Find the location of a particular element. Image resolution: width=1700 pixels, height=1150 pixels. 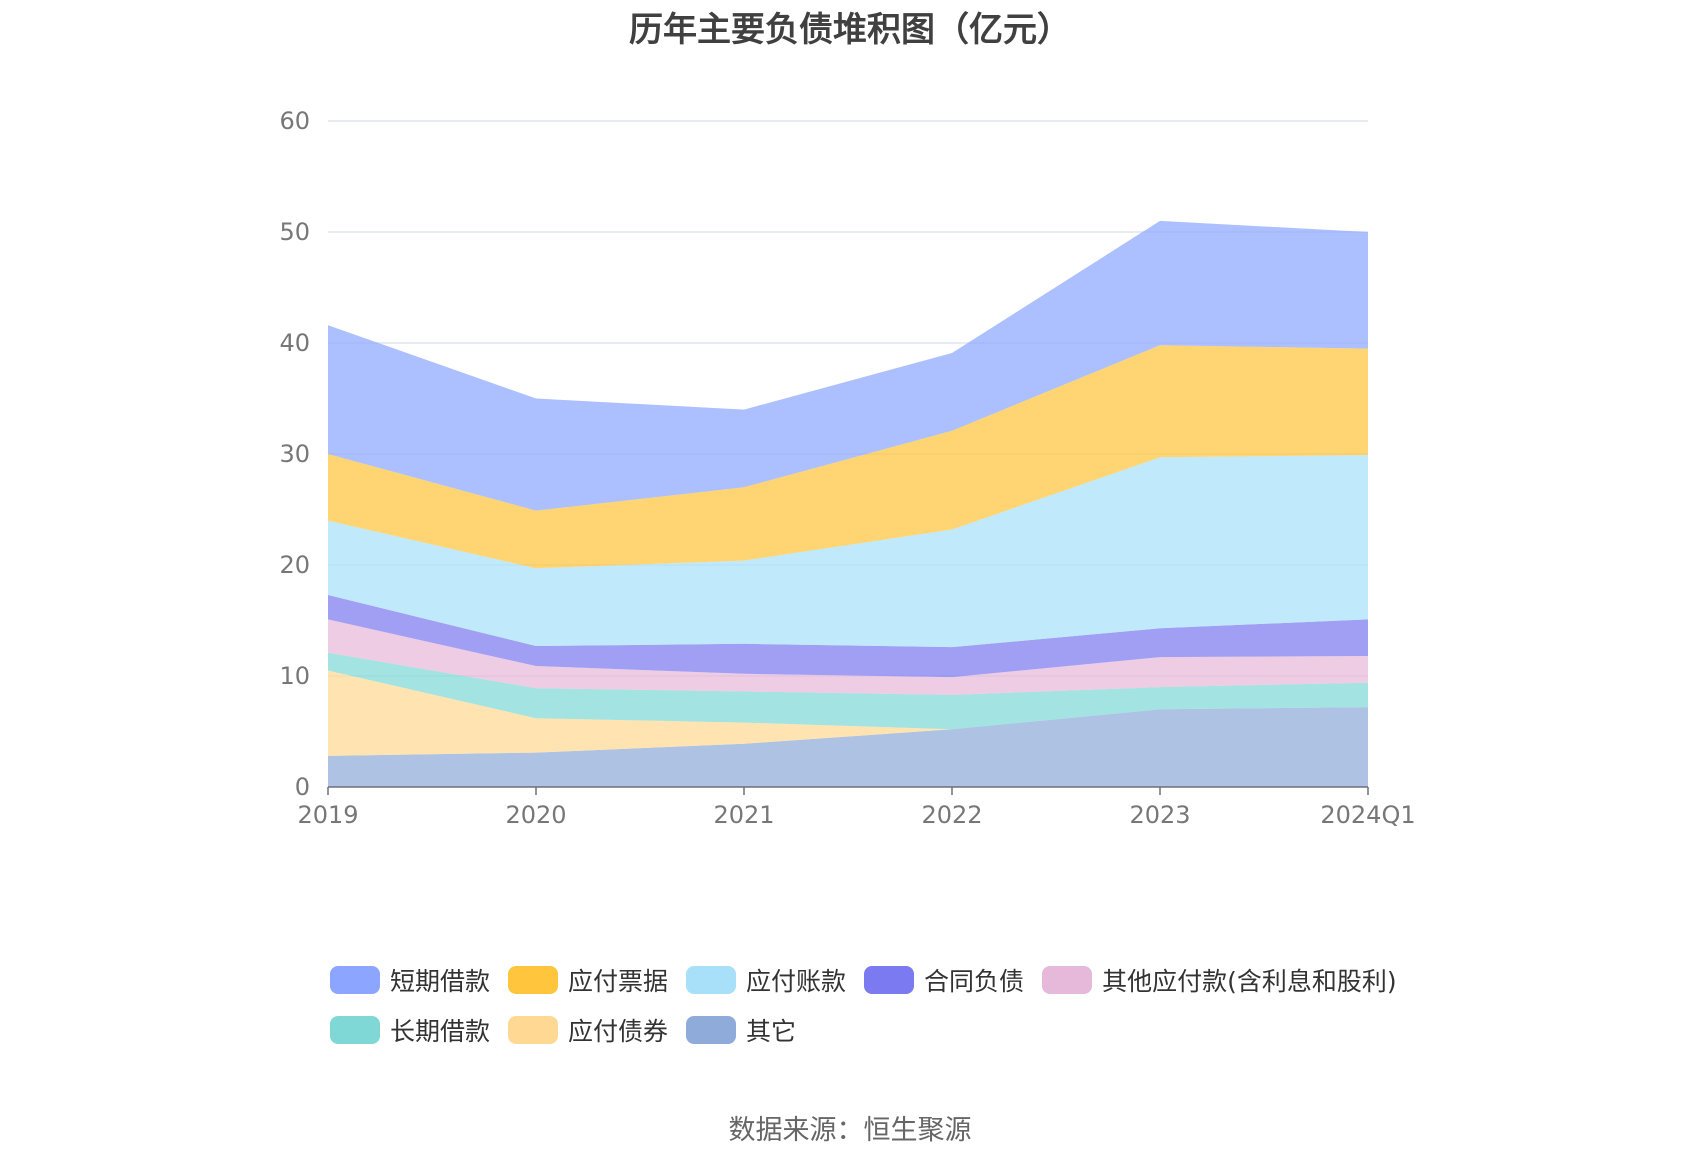

x-tick-label: 2023 is located at coordinates (1159, 815).